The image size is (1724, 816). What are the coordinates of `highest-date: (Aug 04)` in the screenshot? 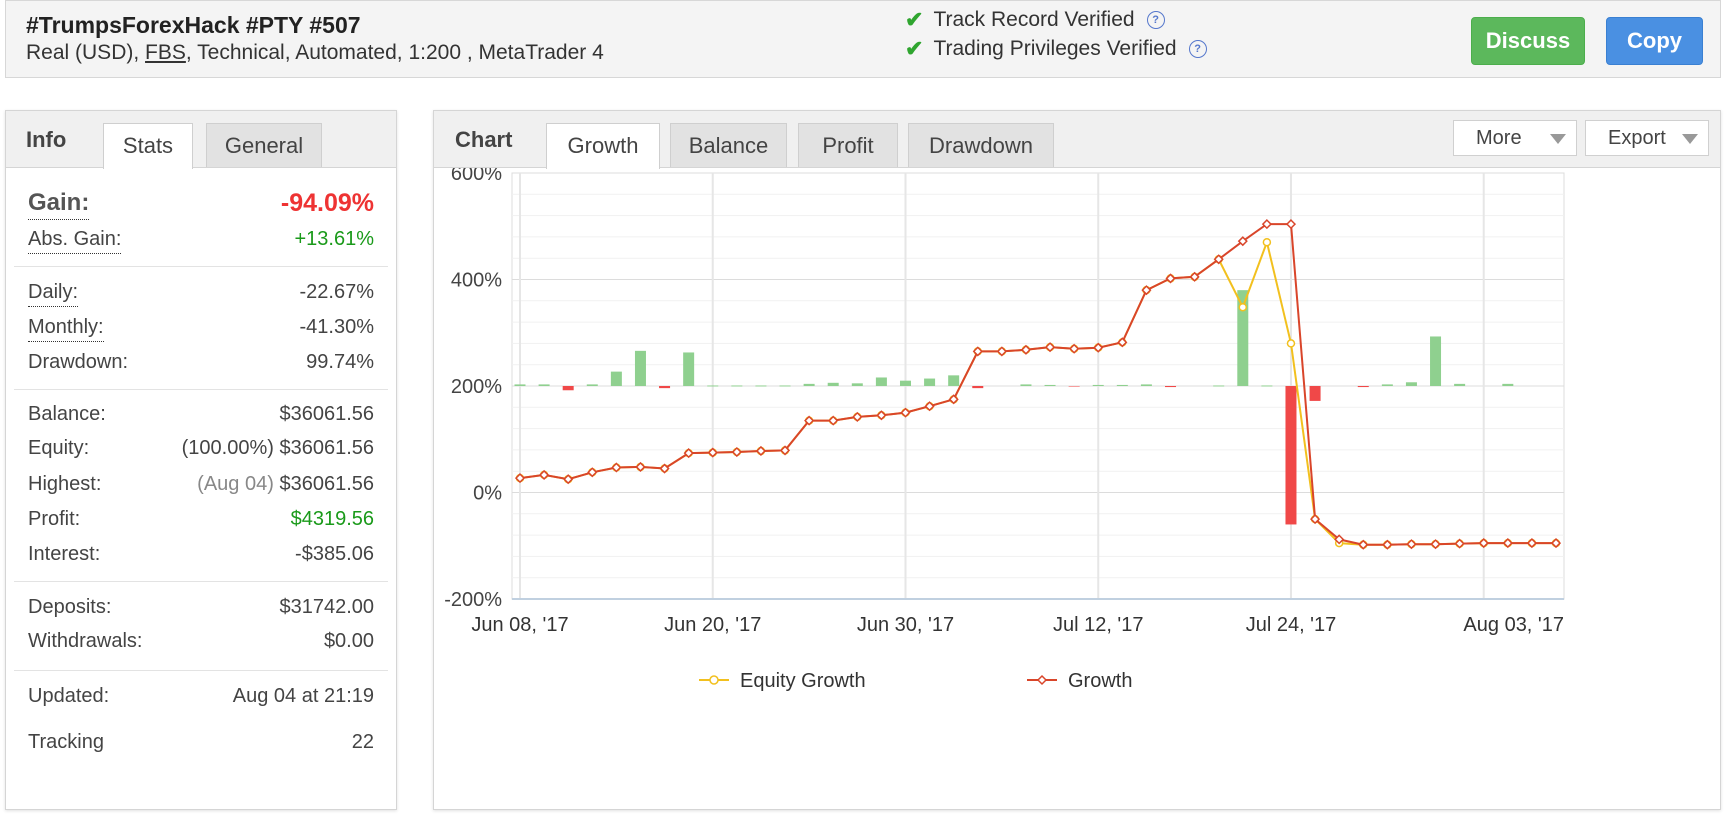 It's located at (235, 484).